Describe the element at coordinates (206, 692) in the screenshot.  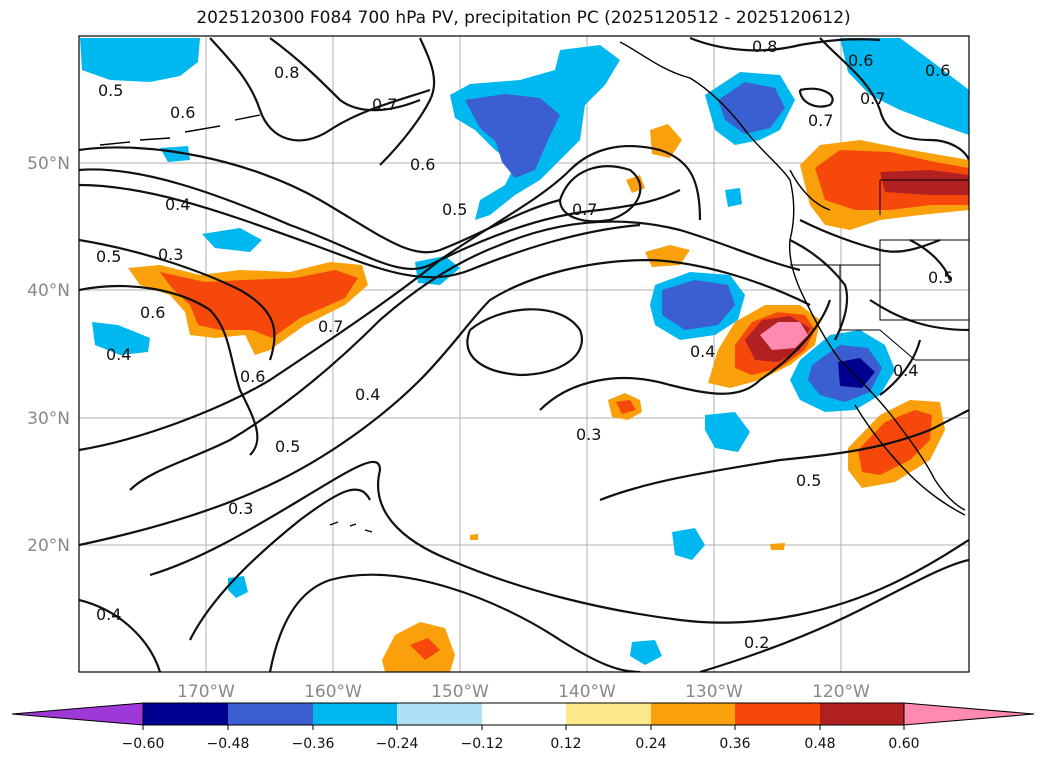
I see `lon-label-170w: 170°W` at that location.